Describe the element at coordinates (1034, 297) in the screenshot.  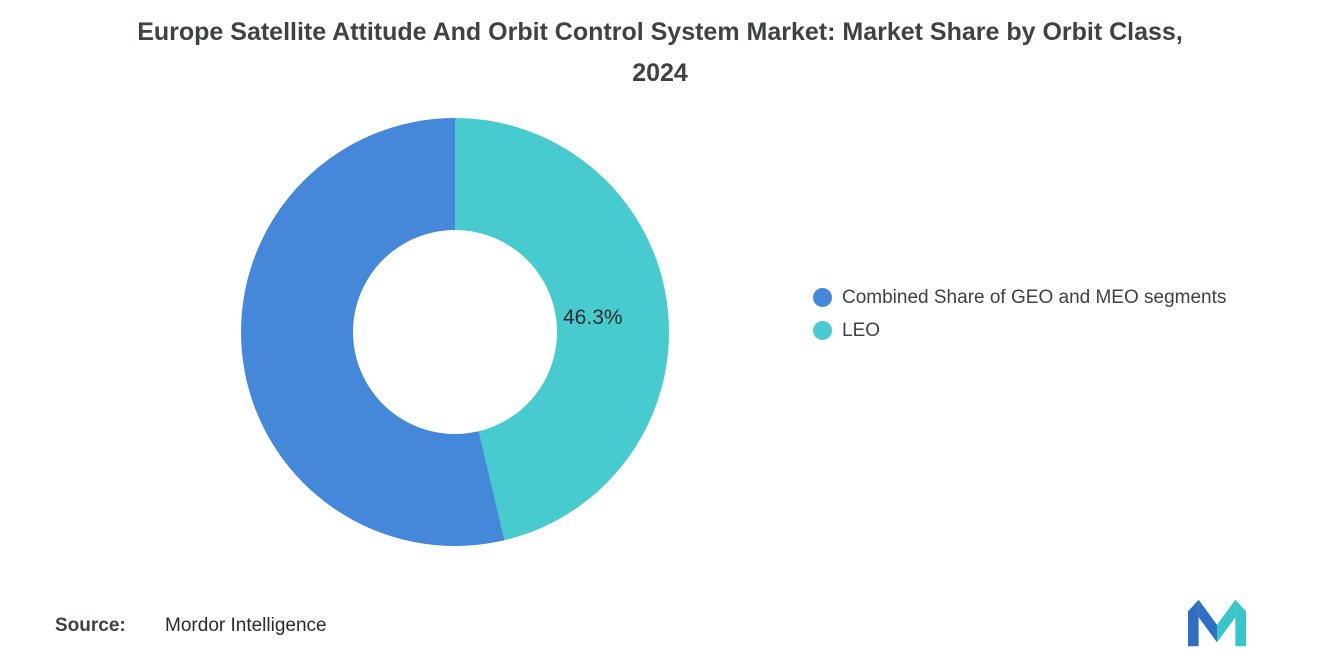
I see `legend-label-geo-meo: Combined Share of GEO and MEO segments` at that location.